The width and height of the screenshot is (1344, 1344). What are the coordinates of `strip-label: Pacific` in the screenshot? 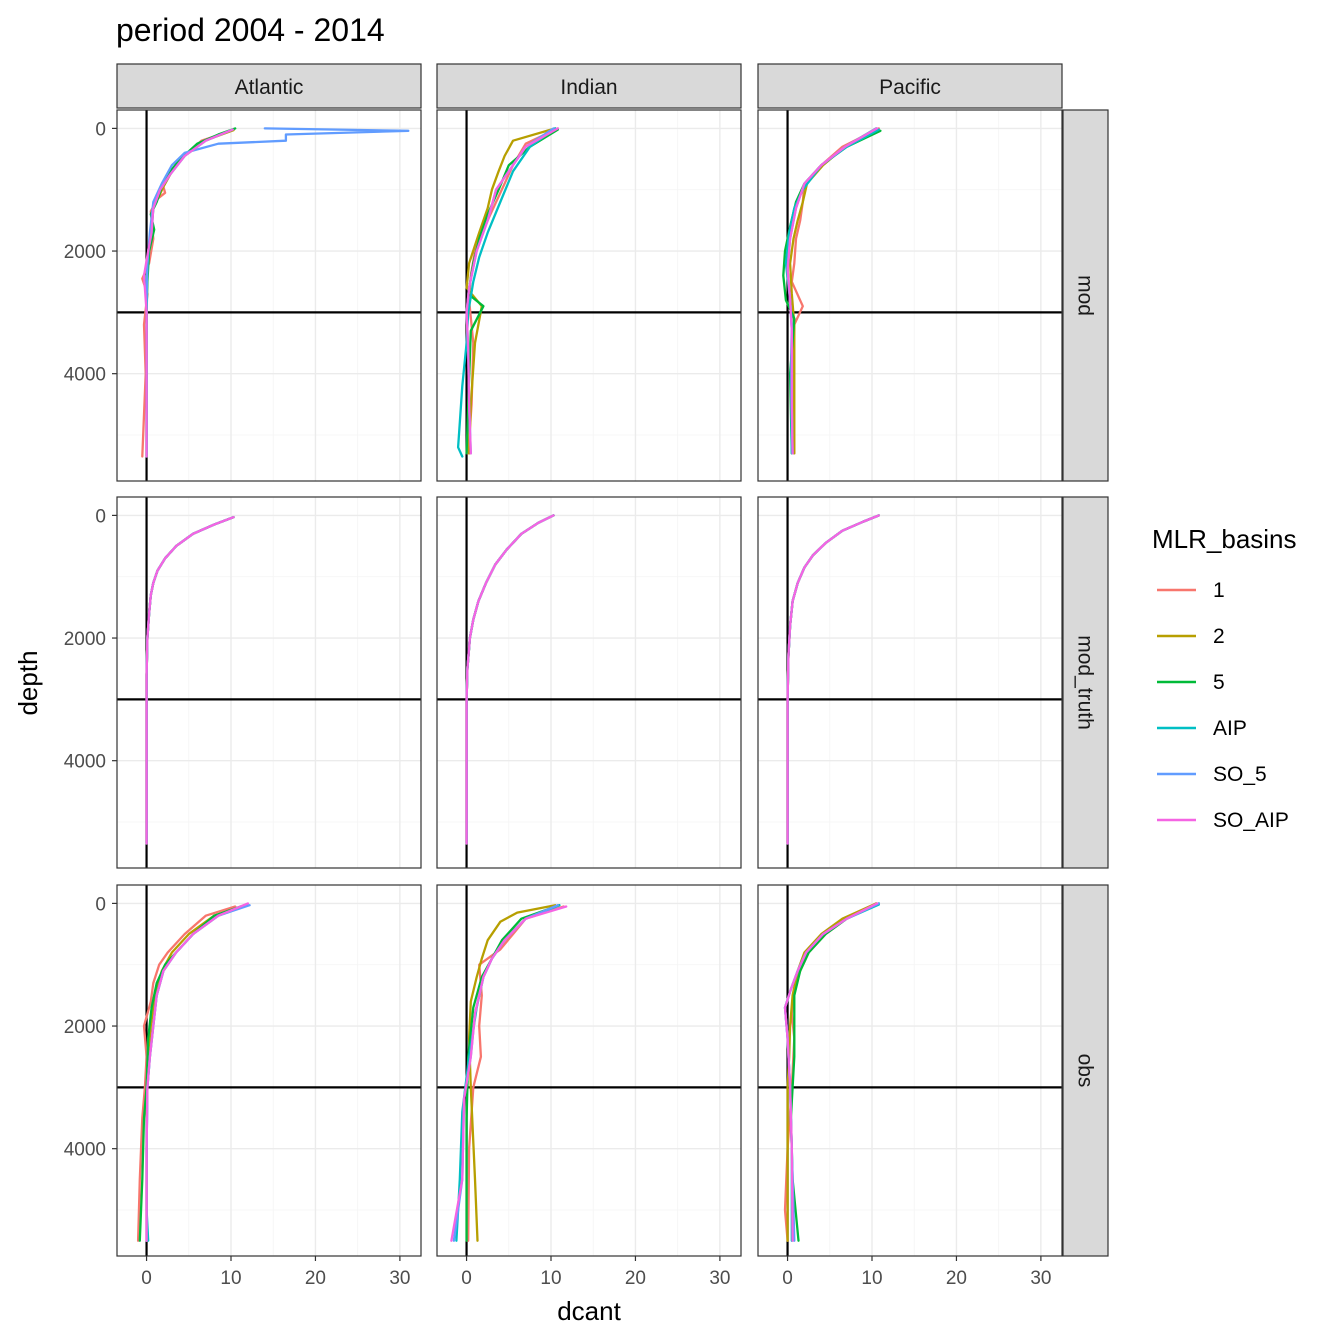 It's located at (910, 87).